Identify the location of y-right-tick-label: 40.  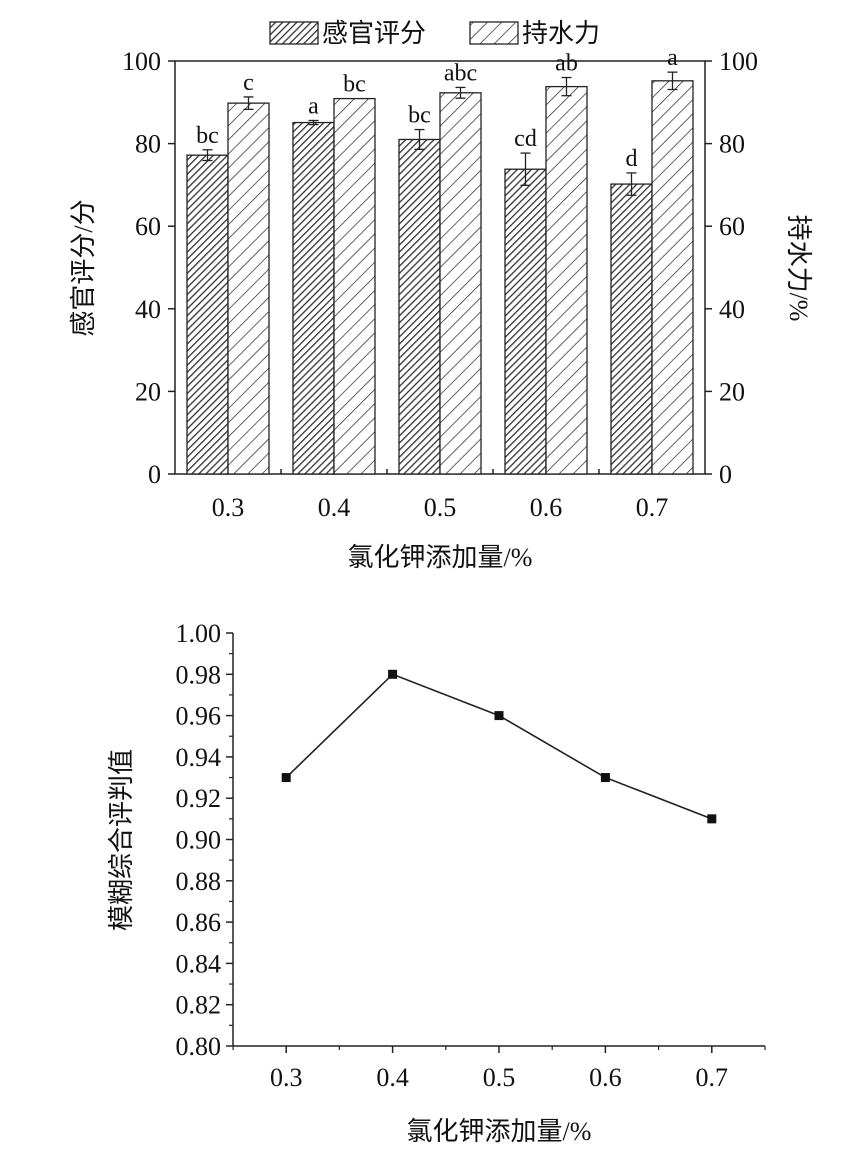
(732, 309).